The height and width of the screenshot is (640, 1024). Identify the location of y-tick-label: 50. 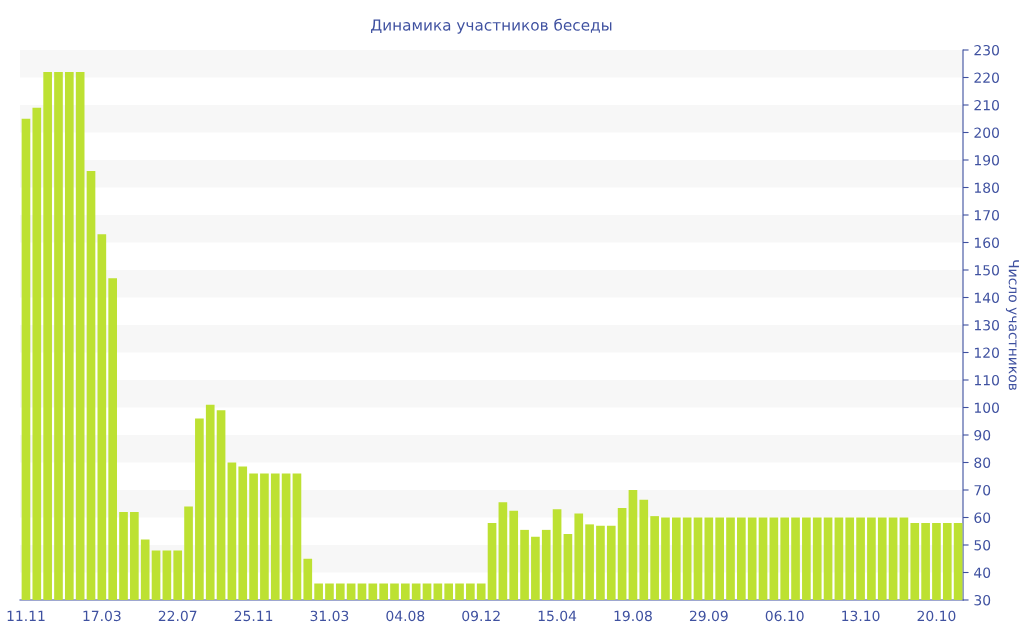
(982, 545).